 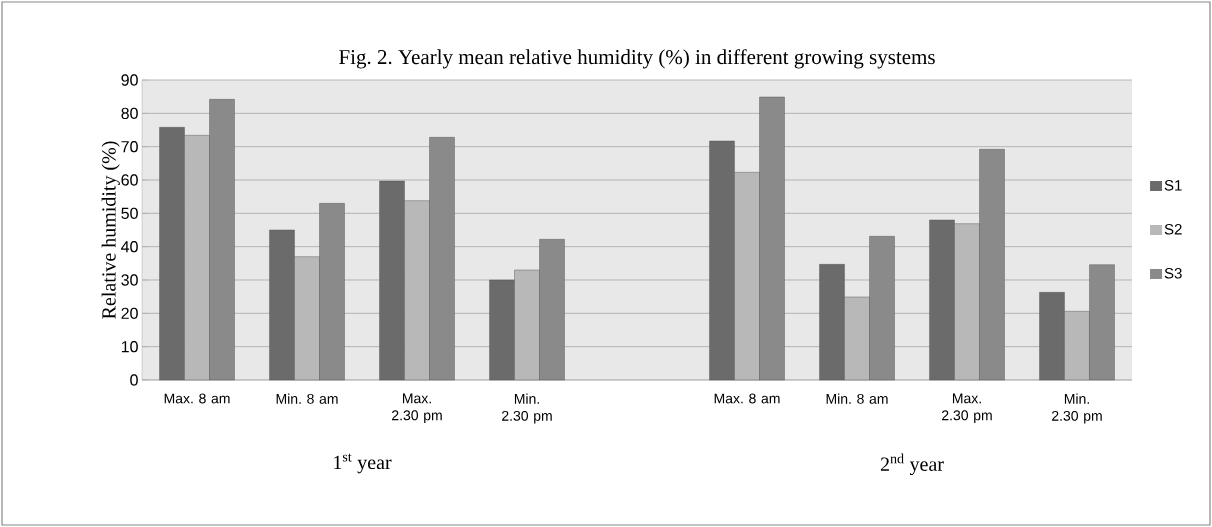 I want to click on y-tick-label: 30, so click(x=129, y=280).